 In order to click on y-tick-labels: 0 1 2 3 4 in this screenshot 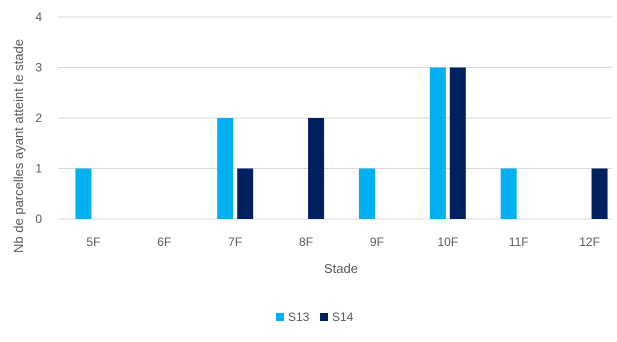, I will do `click(38, 118)`.